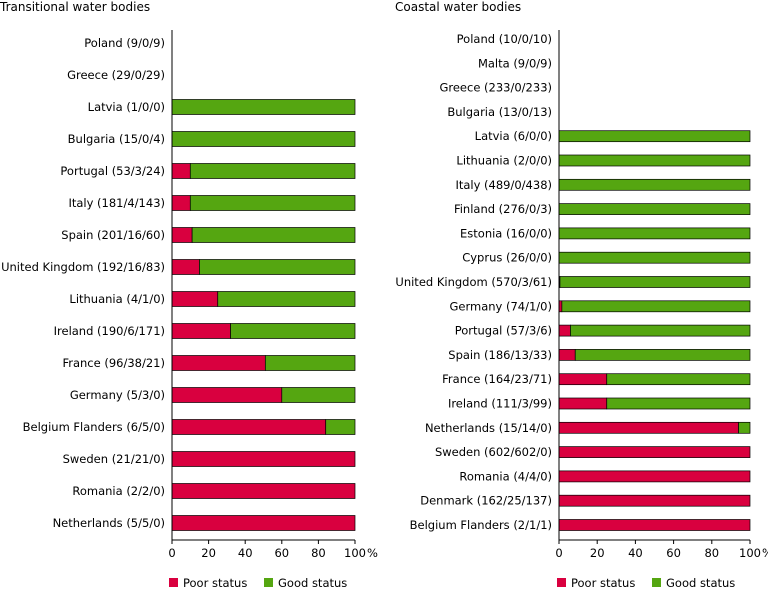 Image resolution: width=768 pixels, height=590 pixels. What do you see at coordinates (126, 107) in the screenshot?
I see `category-label: Latvia (1/0/0)` at bounding box center [126, 107].